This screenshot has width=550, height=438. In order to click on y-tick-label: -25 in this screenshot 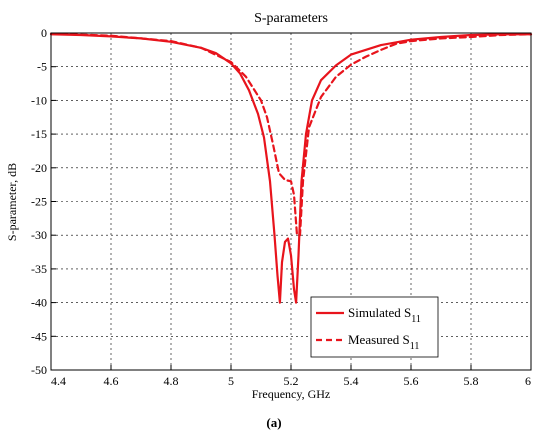, I will do `click(39, 202)`.